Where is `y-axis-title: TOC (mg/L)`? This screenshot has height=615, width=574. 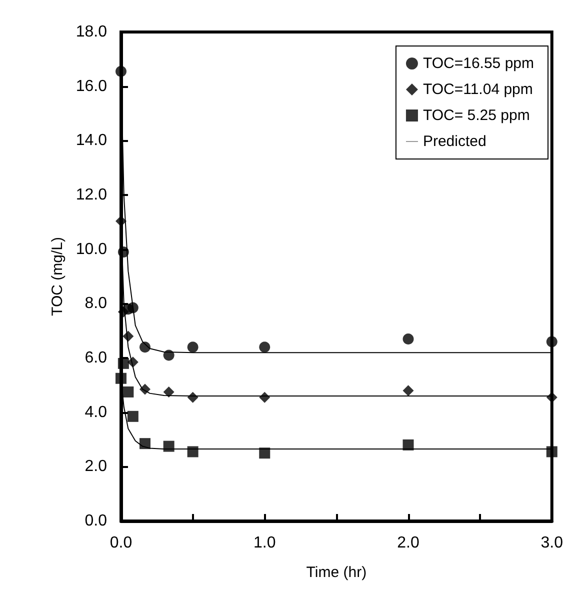
y-axis-title: TOC (mg/L) is located at coordinates (57, 276).